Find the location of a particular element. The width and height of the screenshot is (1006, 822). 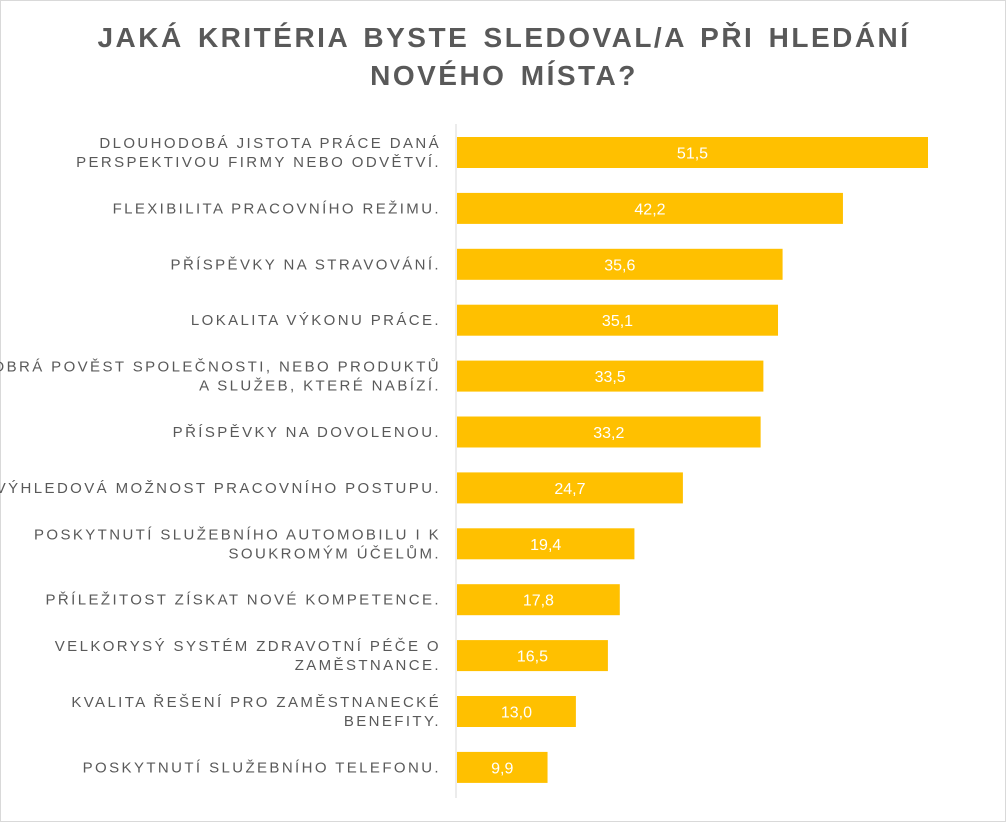

bar-value-label: 13,0 is located at coordinates (516, 713).